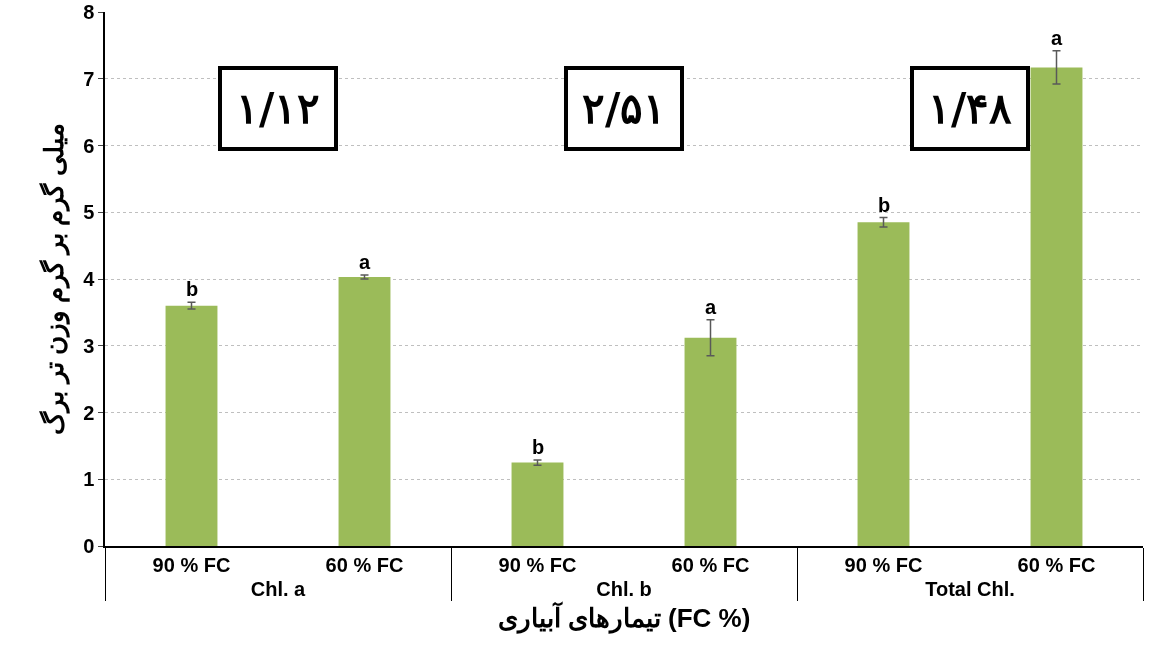 This screenshot has width=1153, height=656. Describe the element at coordinates (970, 588) in the screenshot. I see `text: Total Chl.` at that location.